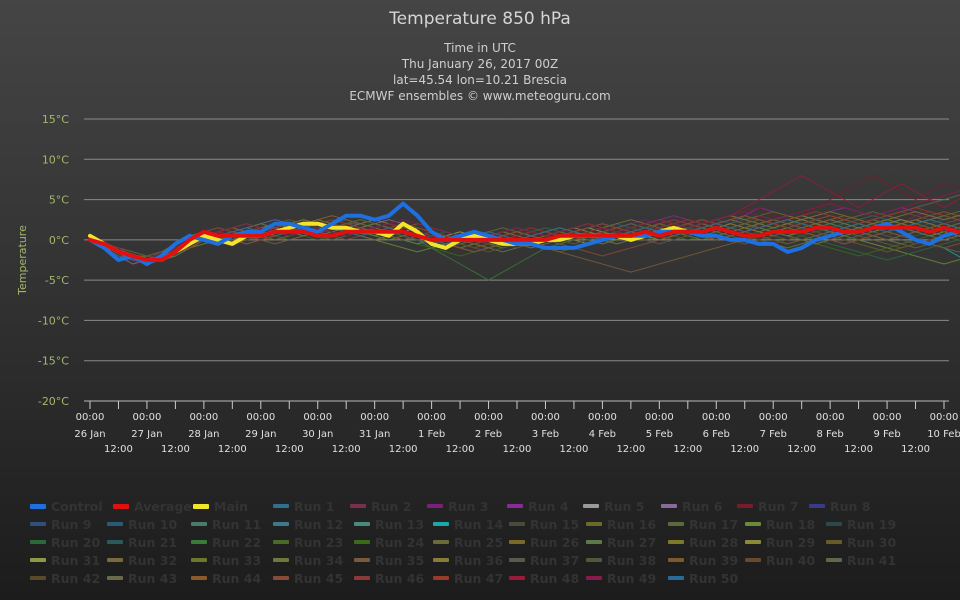 The image size is (960, 600). Describe the element at coordinates (544, 578) in the screenshot. I see `legend-item-run-48: Run 48` at that location.